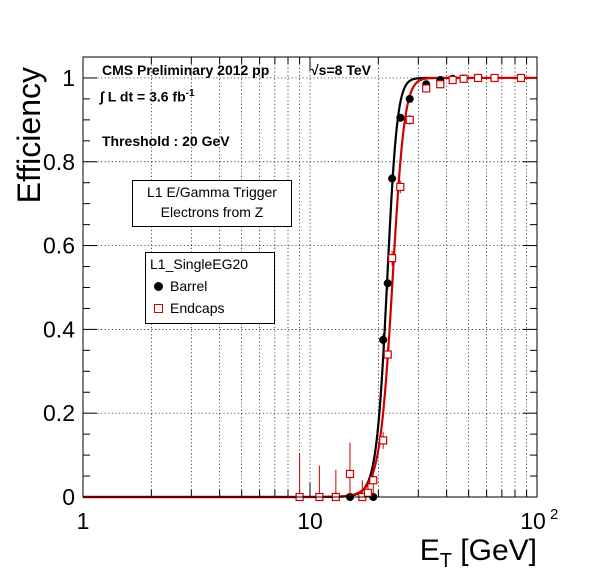 This screenshot has width=596, height=572. I want to click on legend-entry-endcaps: Endcaps, so click(210, 308).